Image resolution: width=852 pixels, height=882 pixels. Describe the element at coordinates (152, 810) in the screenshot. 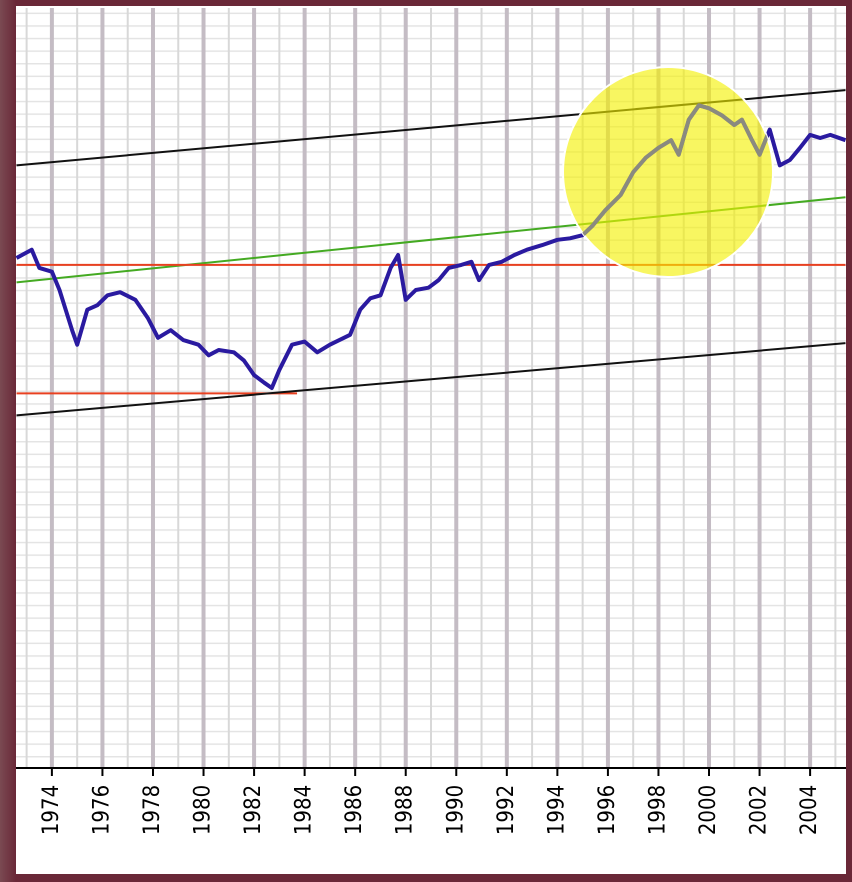

I see `x-tick-label: 1978` at that location.